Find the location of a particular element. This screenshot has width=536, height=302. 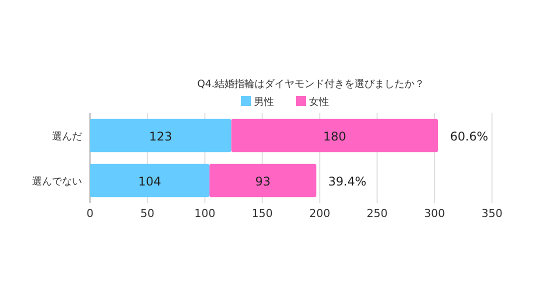

data-label: 104 is located at coordinates (150, 181).